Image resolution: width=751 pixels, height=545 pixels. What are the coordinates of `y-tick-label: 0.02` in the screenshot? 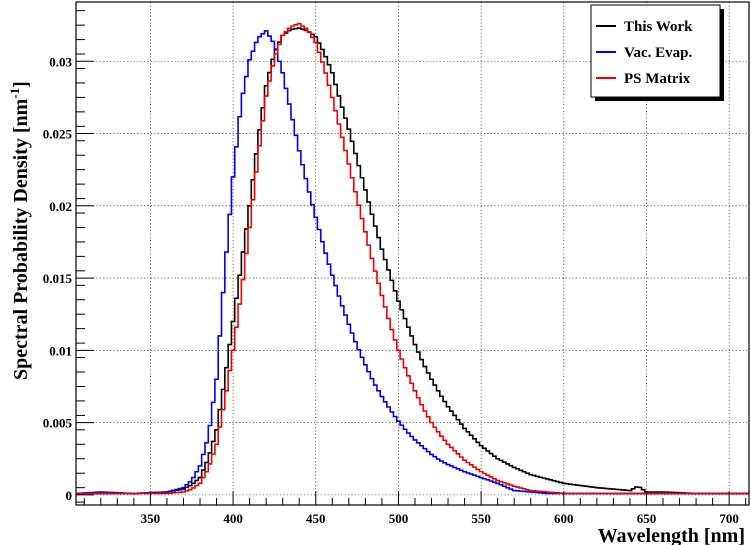 It's located at (60, 206).